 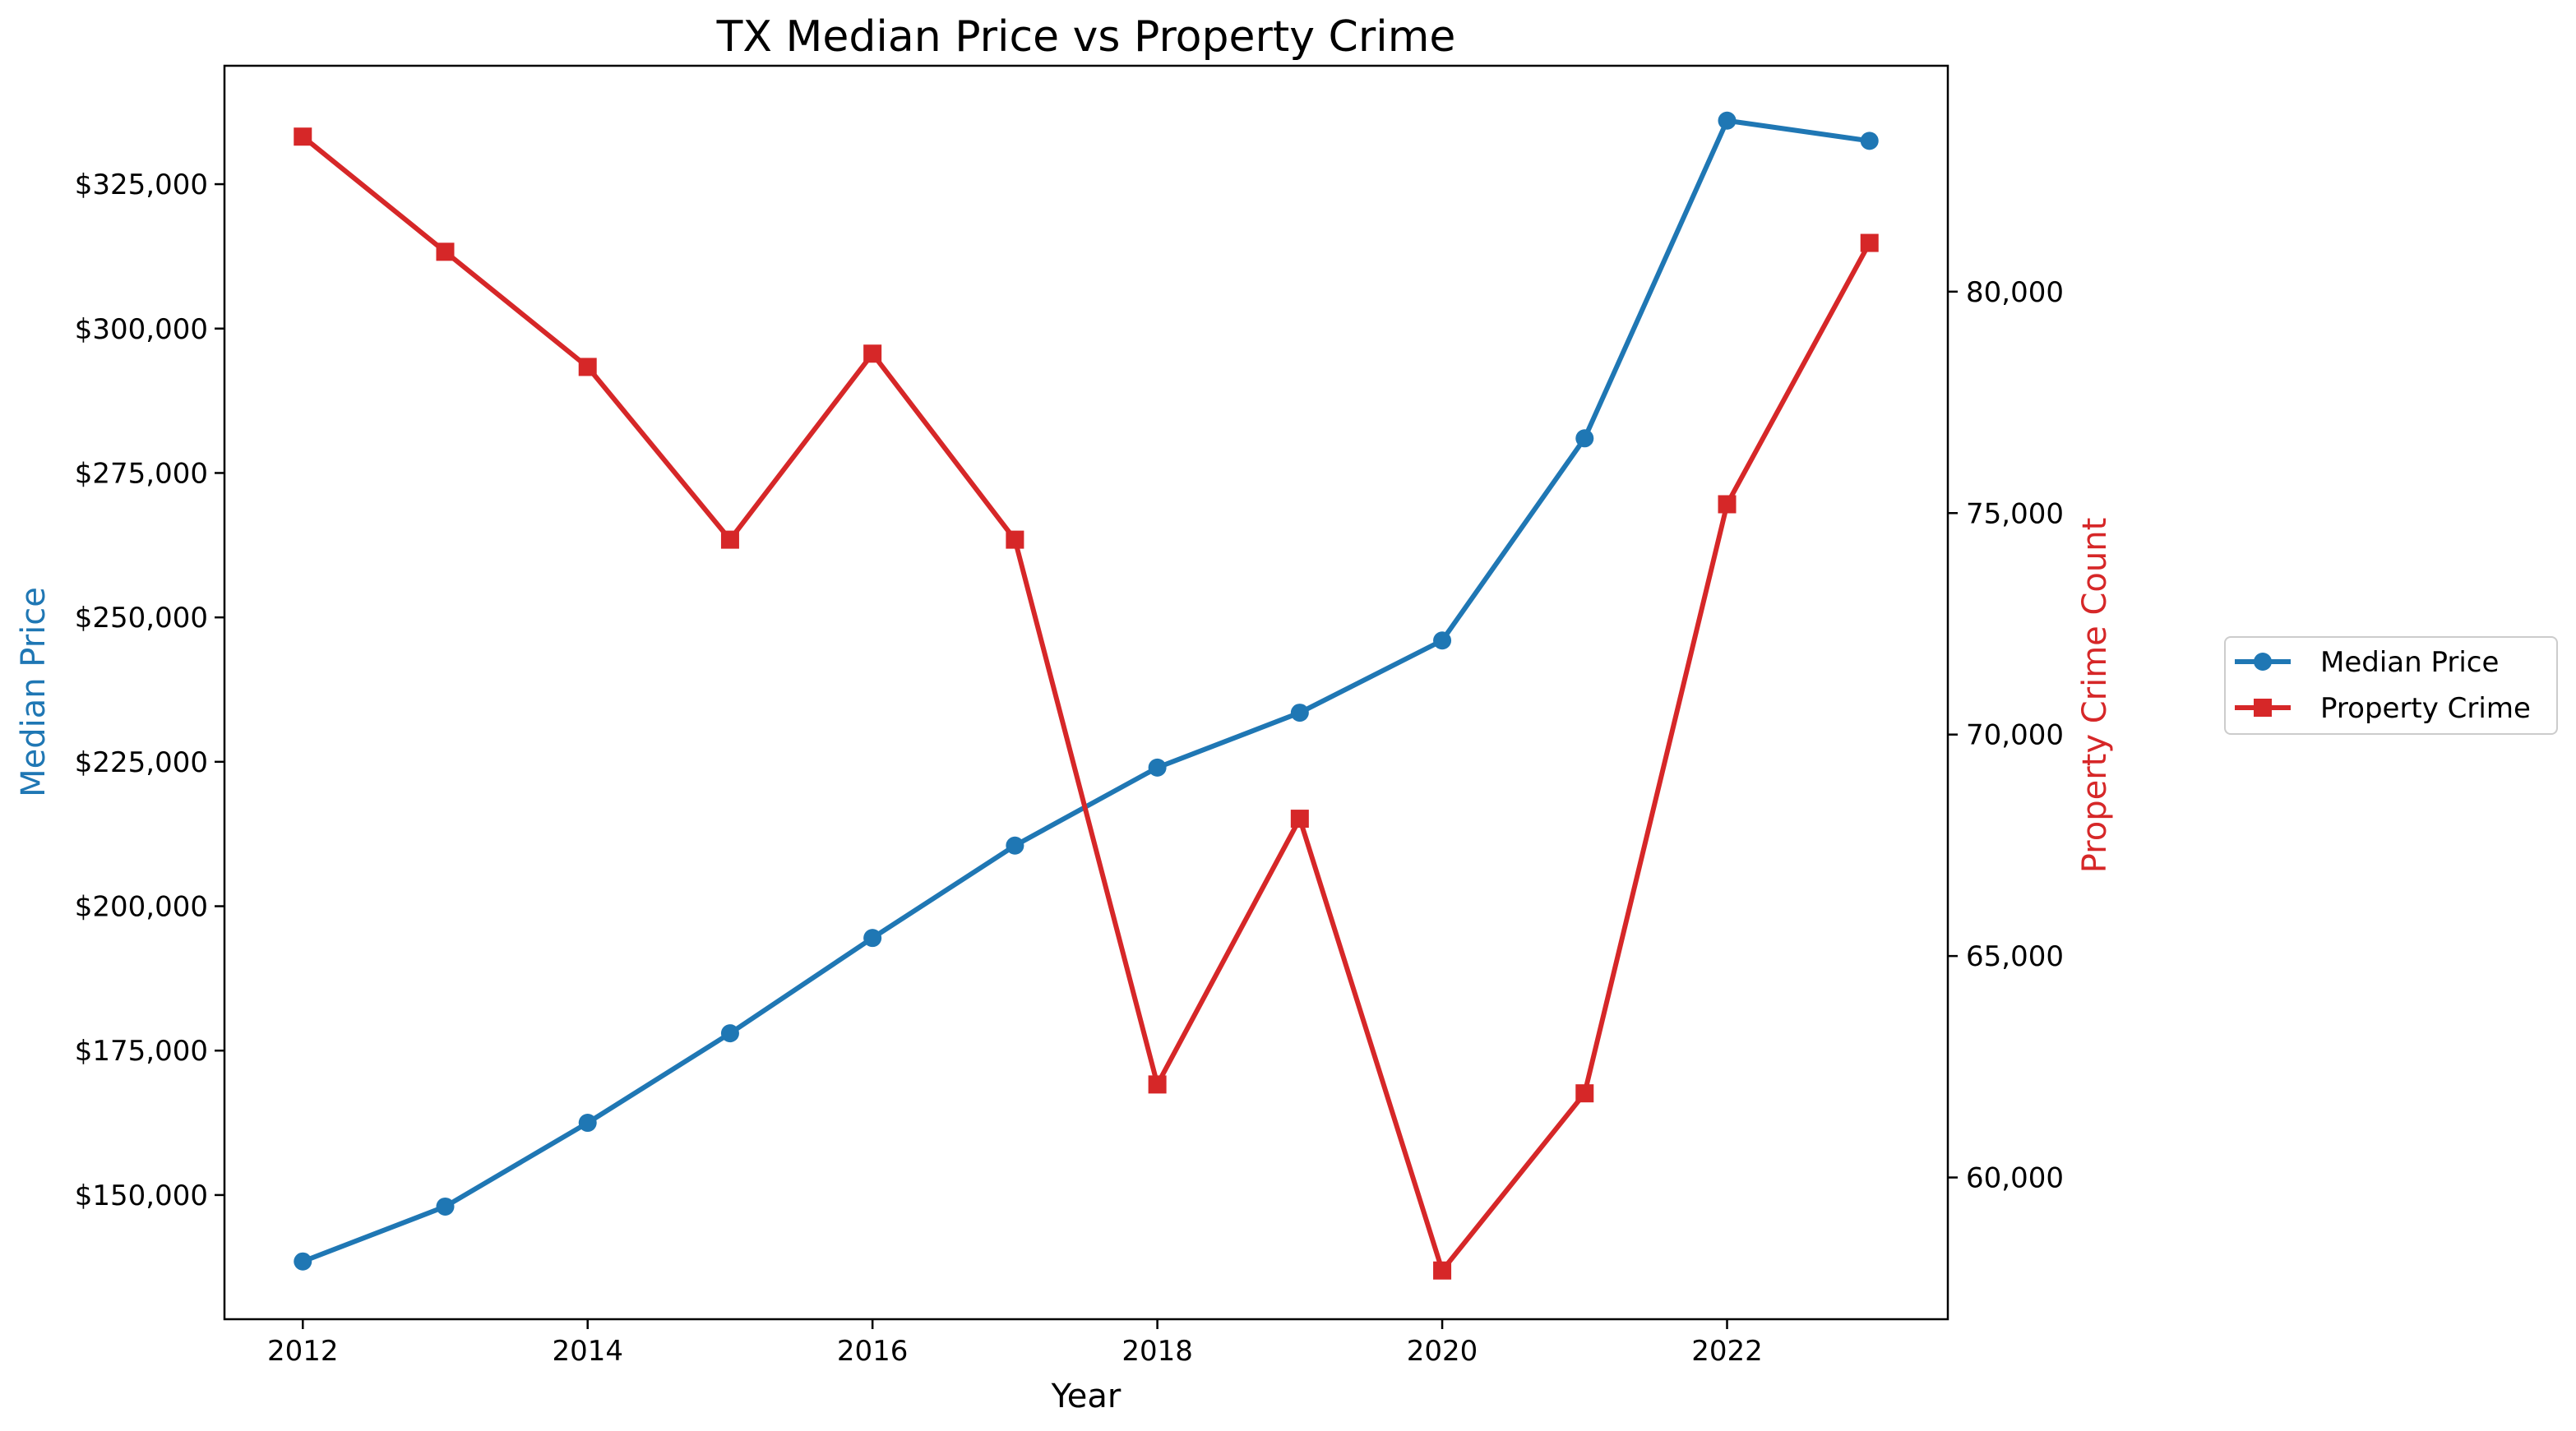 What do you see at coordinates (1442, 1351) in the screenshot?
I see `x-tick-label: 2020` at bounding box center [1442, 1351].